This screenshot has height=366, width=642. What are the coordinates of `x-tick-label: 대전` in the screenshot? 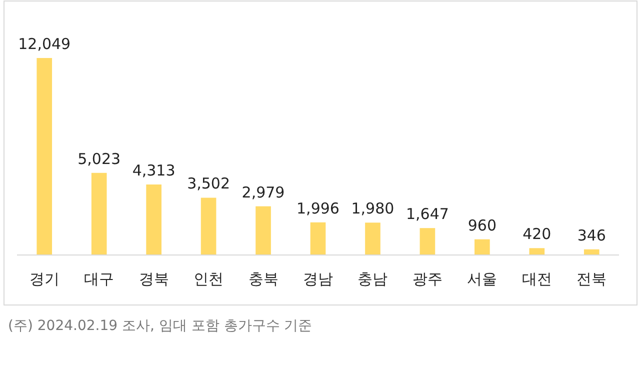 It's located at (537, 279).